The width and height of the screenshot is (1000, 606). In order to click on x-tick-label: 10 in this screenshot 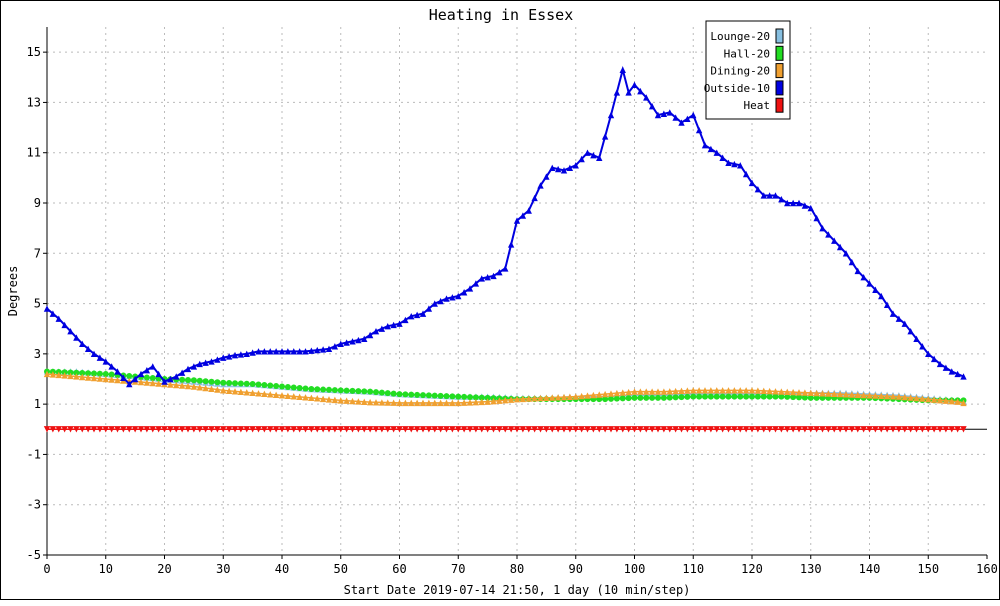, I will do `click(106, 569)`.